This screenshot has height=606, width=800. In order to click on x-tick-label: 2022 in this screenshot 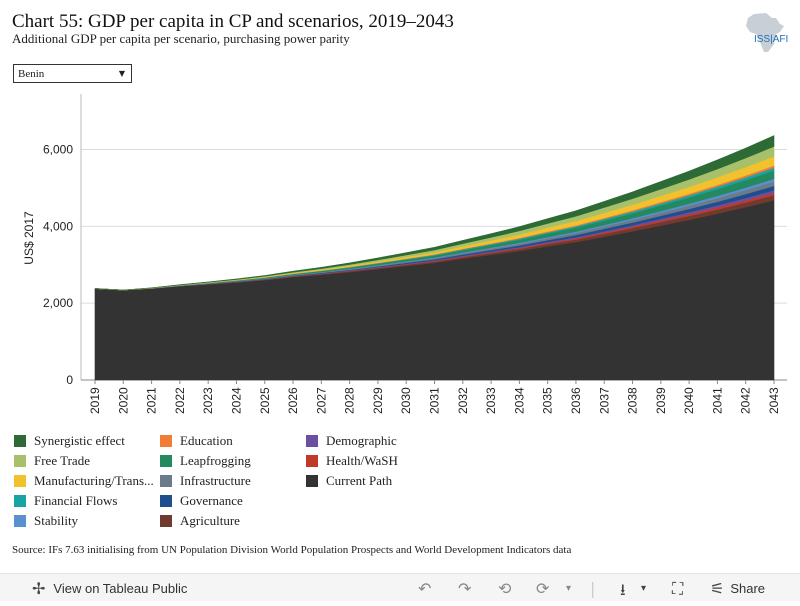, I will do `click(180, 400)`.